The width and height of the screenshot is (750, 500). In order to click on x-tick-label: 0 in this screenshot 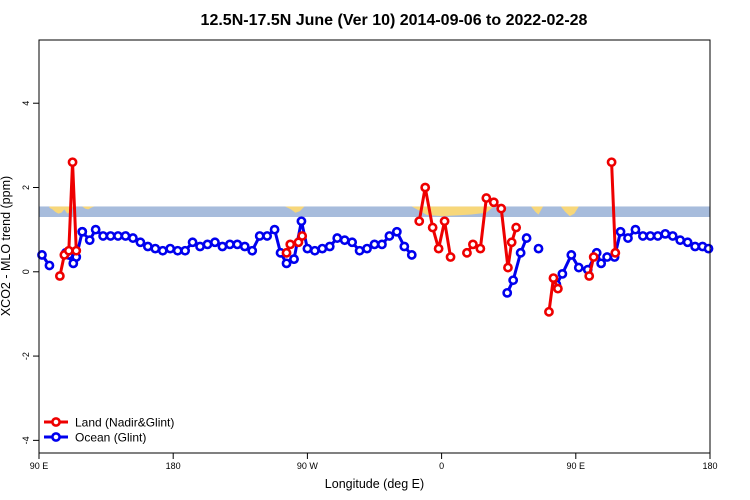, I will do `click(441, 466)`.